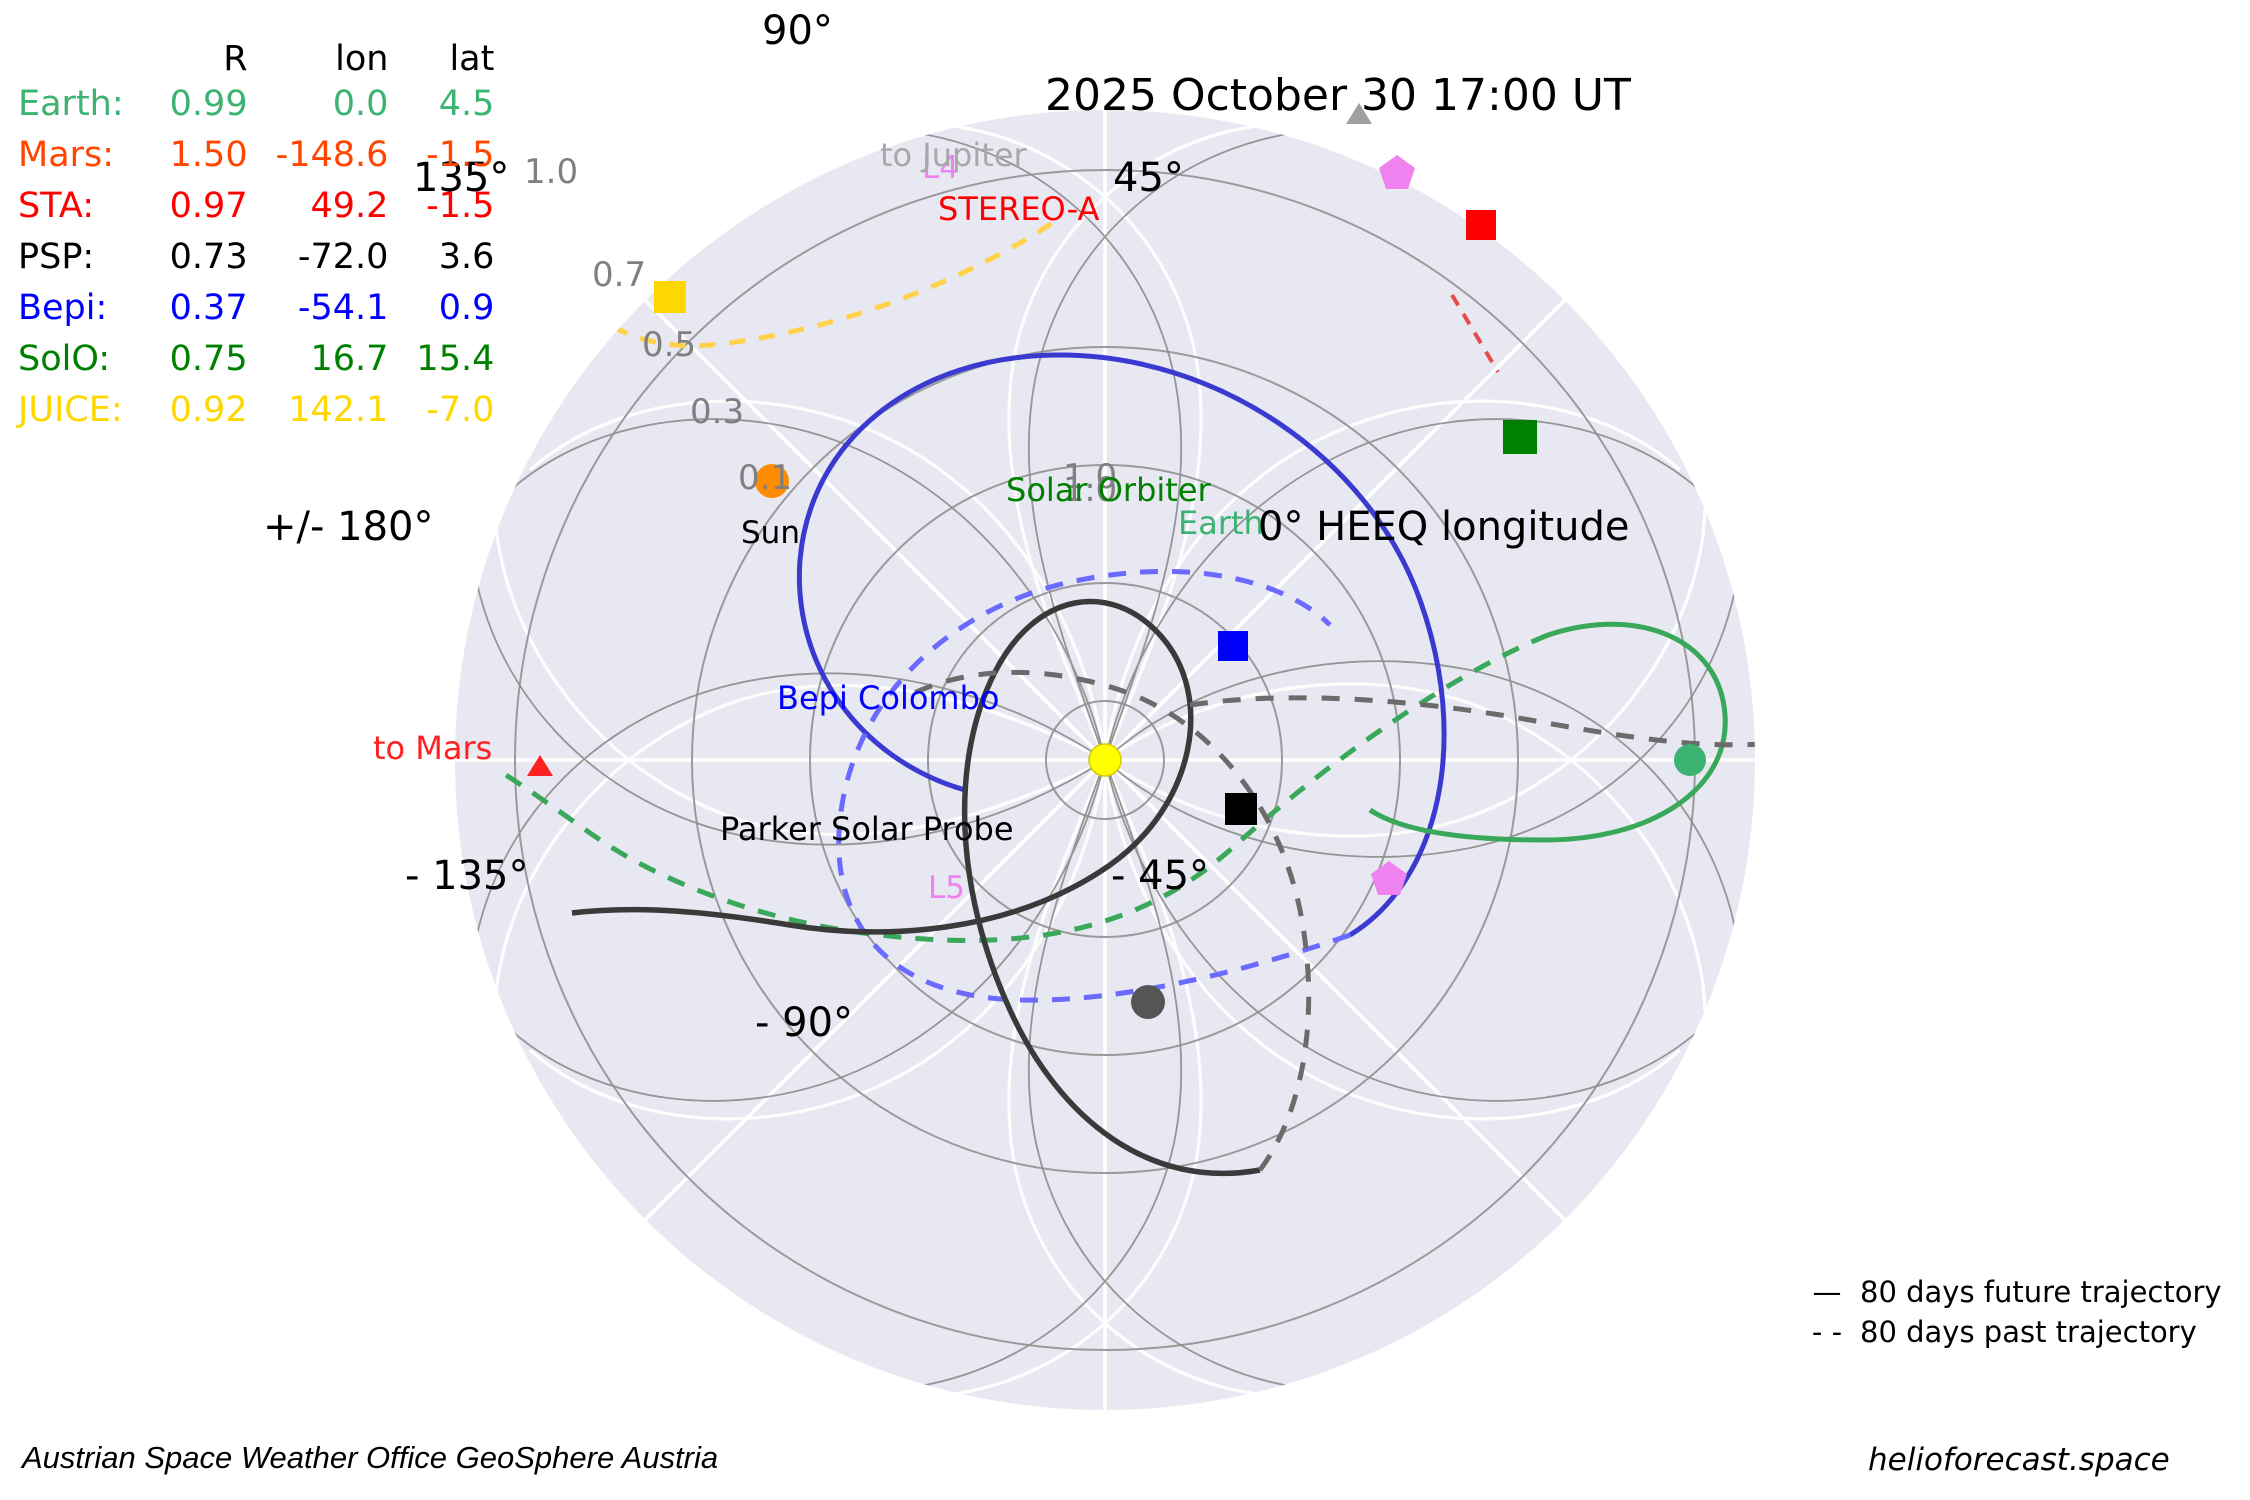 Image resolution: width=2250 pixels, height=1500 pixels. I want to click on solo-future-trajectory, so click(1548, 732).